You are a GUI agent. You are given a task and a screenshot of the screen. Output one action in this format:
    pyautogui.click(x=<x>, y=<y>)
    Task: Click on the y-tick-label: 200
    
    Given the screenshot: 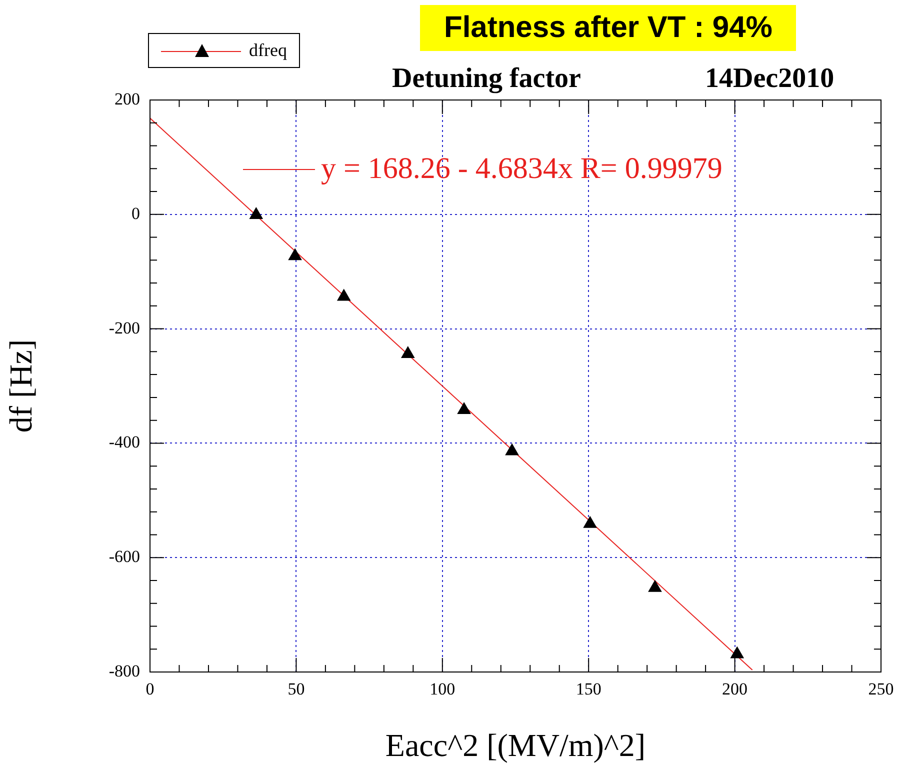 What is the action you would take?
    pyautogui.click(x=127, y=98)
    